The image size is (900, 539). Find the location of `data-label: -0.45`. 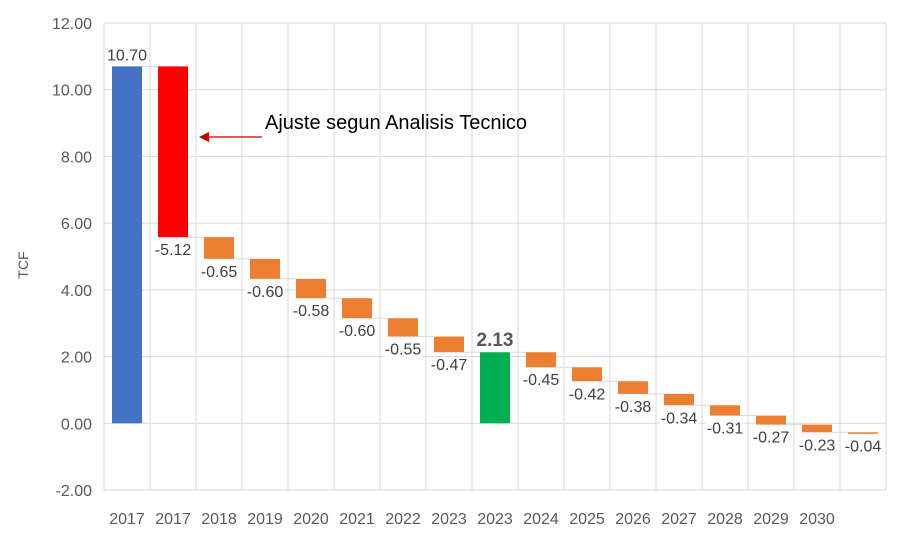

data-label: -0.45 is located at coordinates (541, 380).